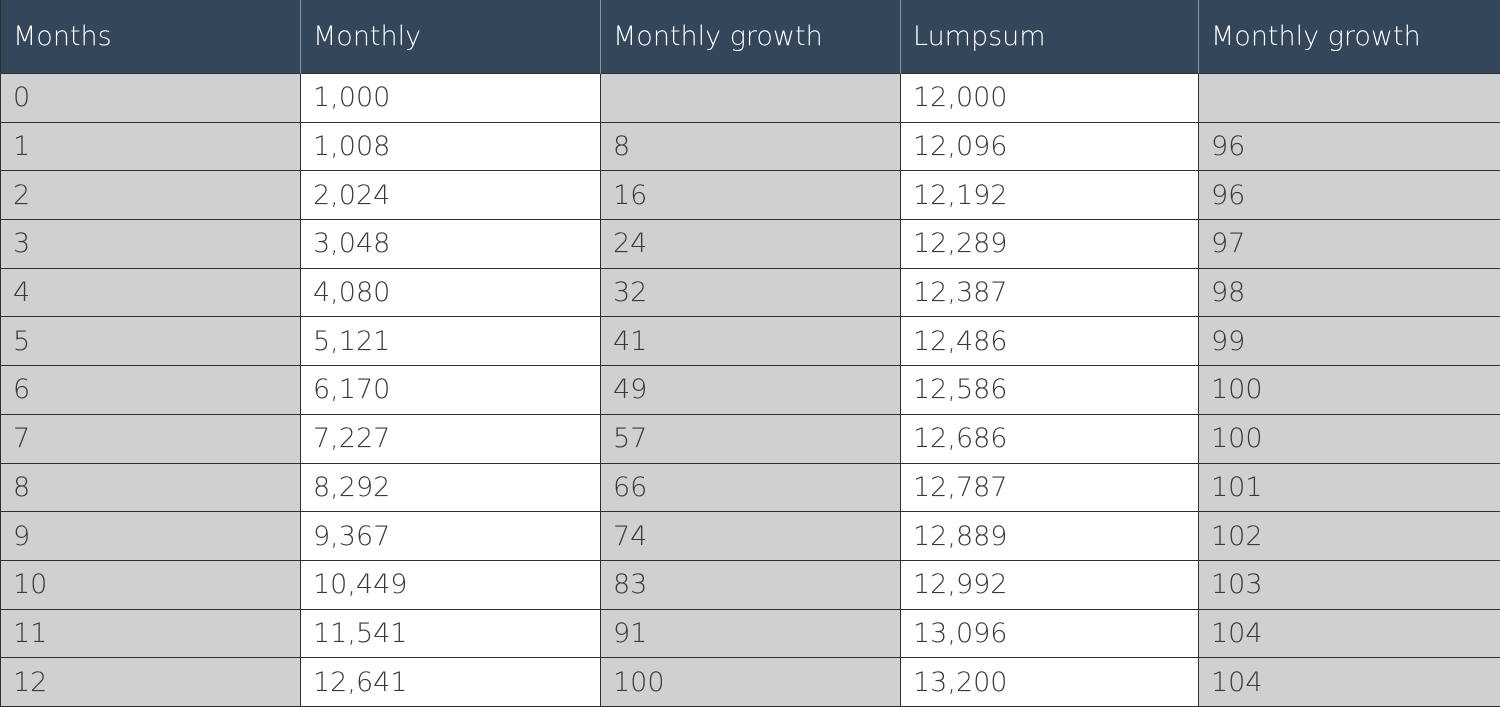  Describe the element at coordinates (451, 439) in the screenshot. I see `table-cell: 7,227` at that location.